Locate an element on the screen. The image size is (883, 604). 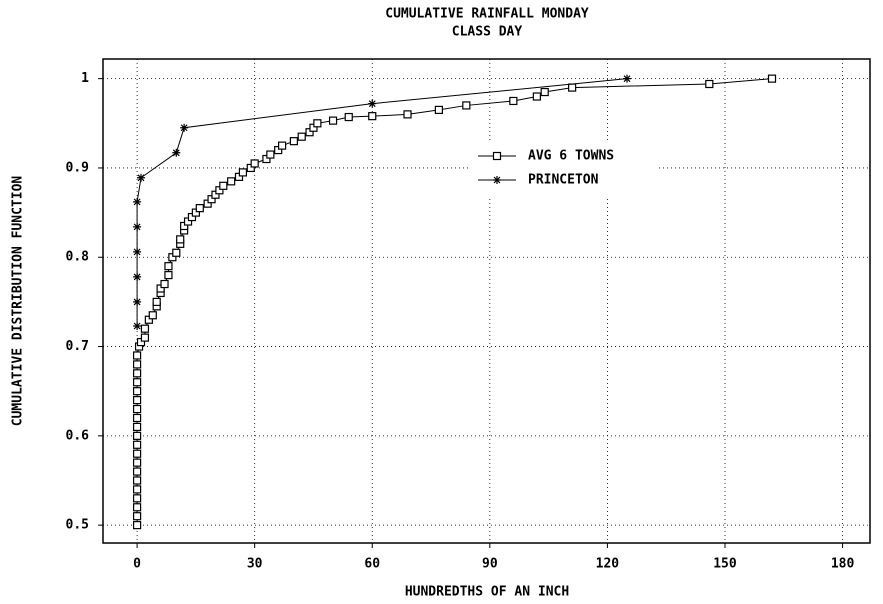
y-axis-label: CUMULATIVE DISTRIBUTION FUNCTION is located at coordinates (18, 301).